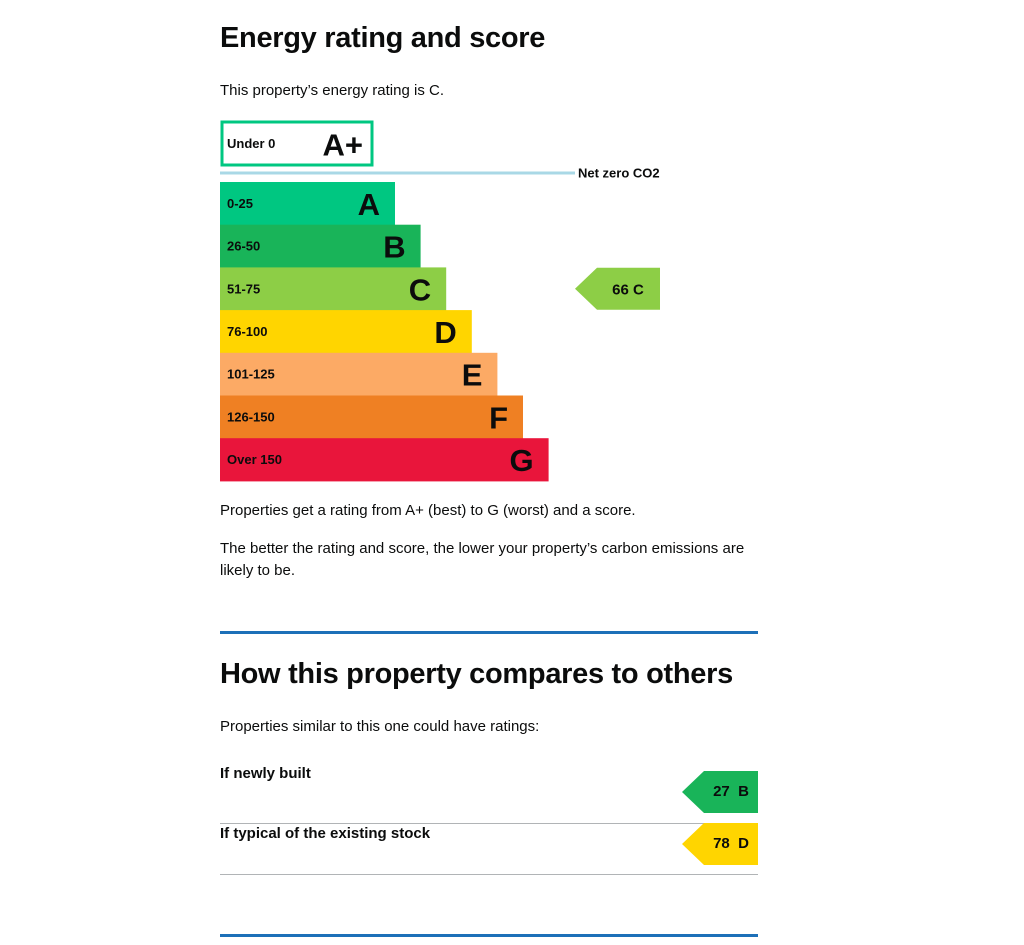  What do you see at coordinates (384, 460) in the screenshot?
I see `band-g-bar` at bounding box center [384, 460].